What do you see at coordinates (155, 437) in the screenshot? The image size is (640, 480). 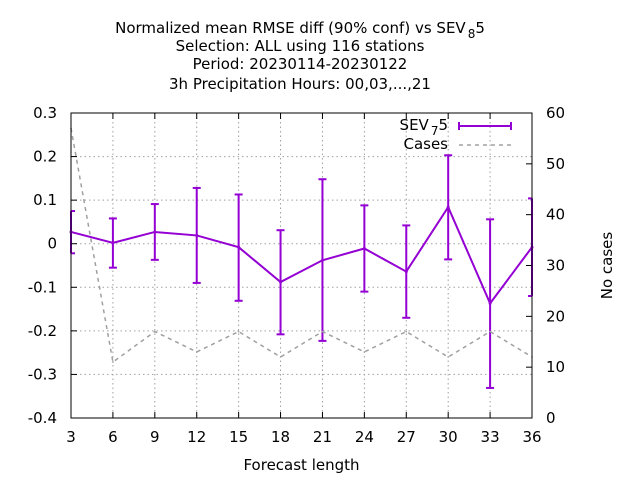 I see `x-tick-label: 9` at bounding box center [155, 437].